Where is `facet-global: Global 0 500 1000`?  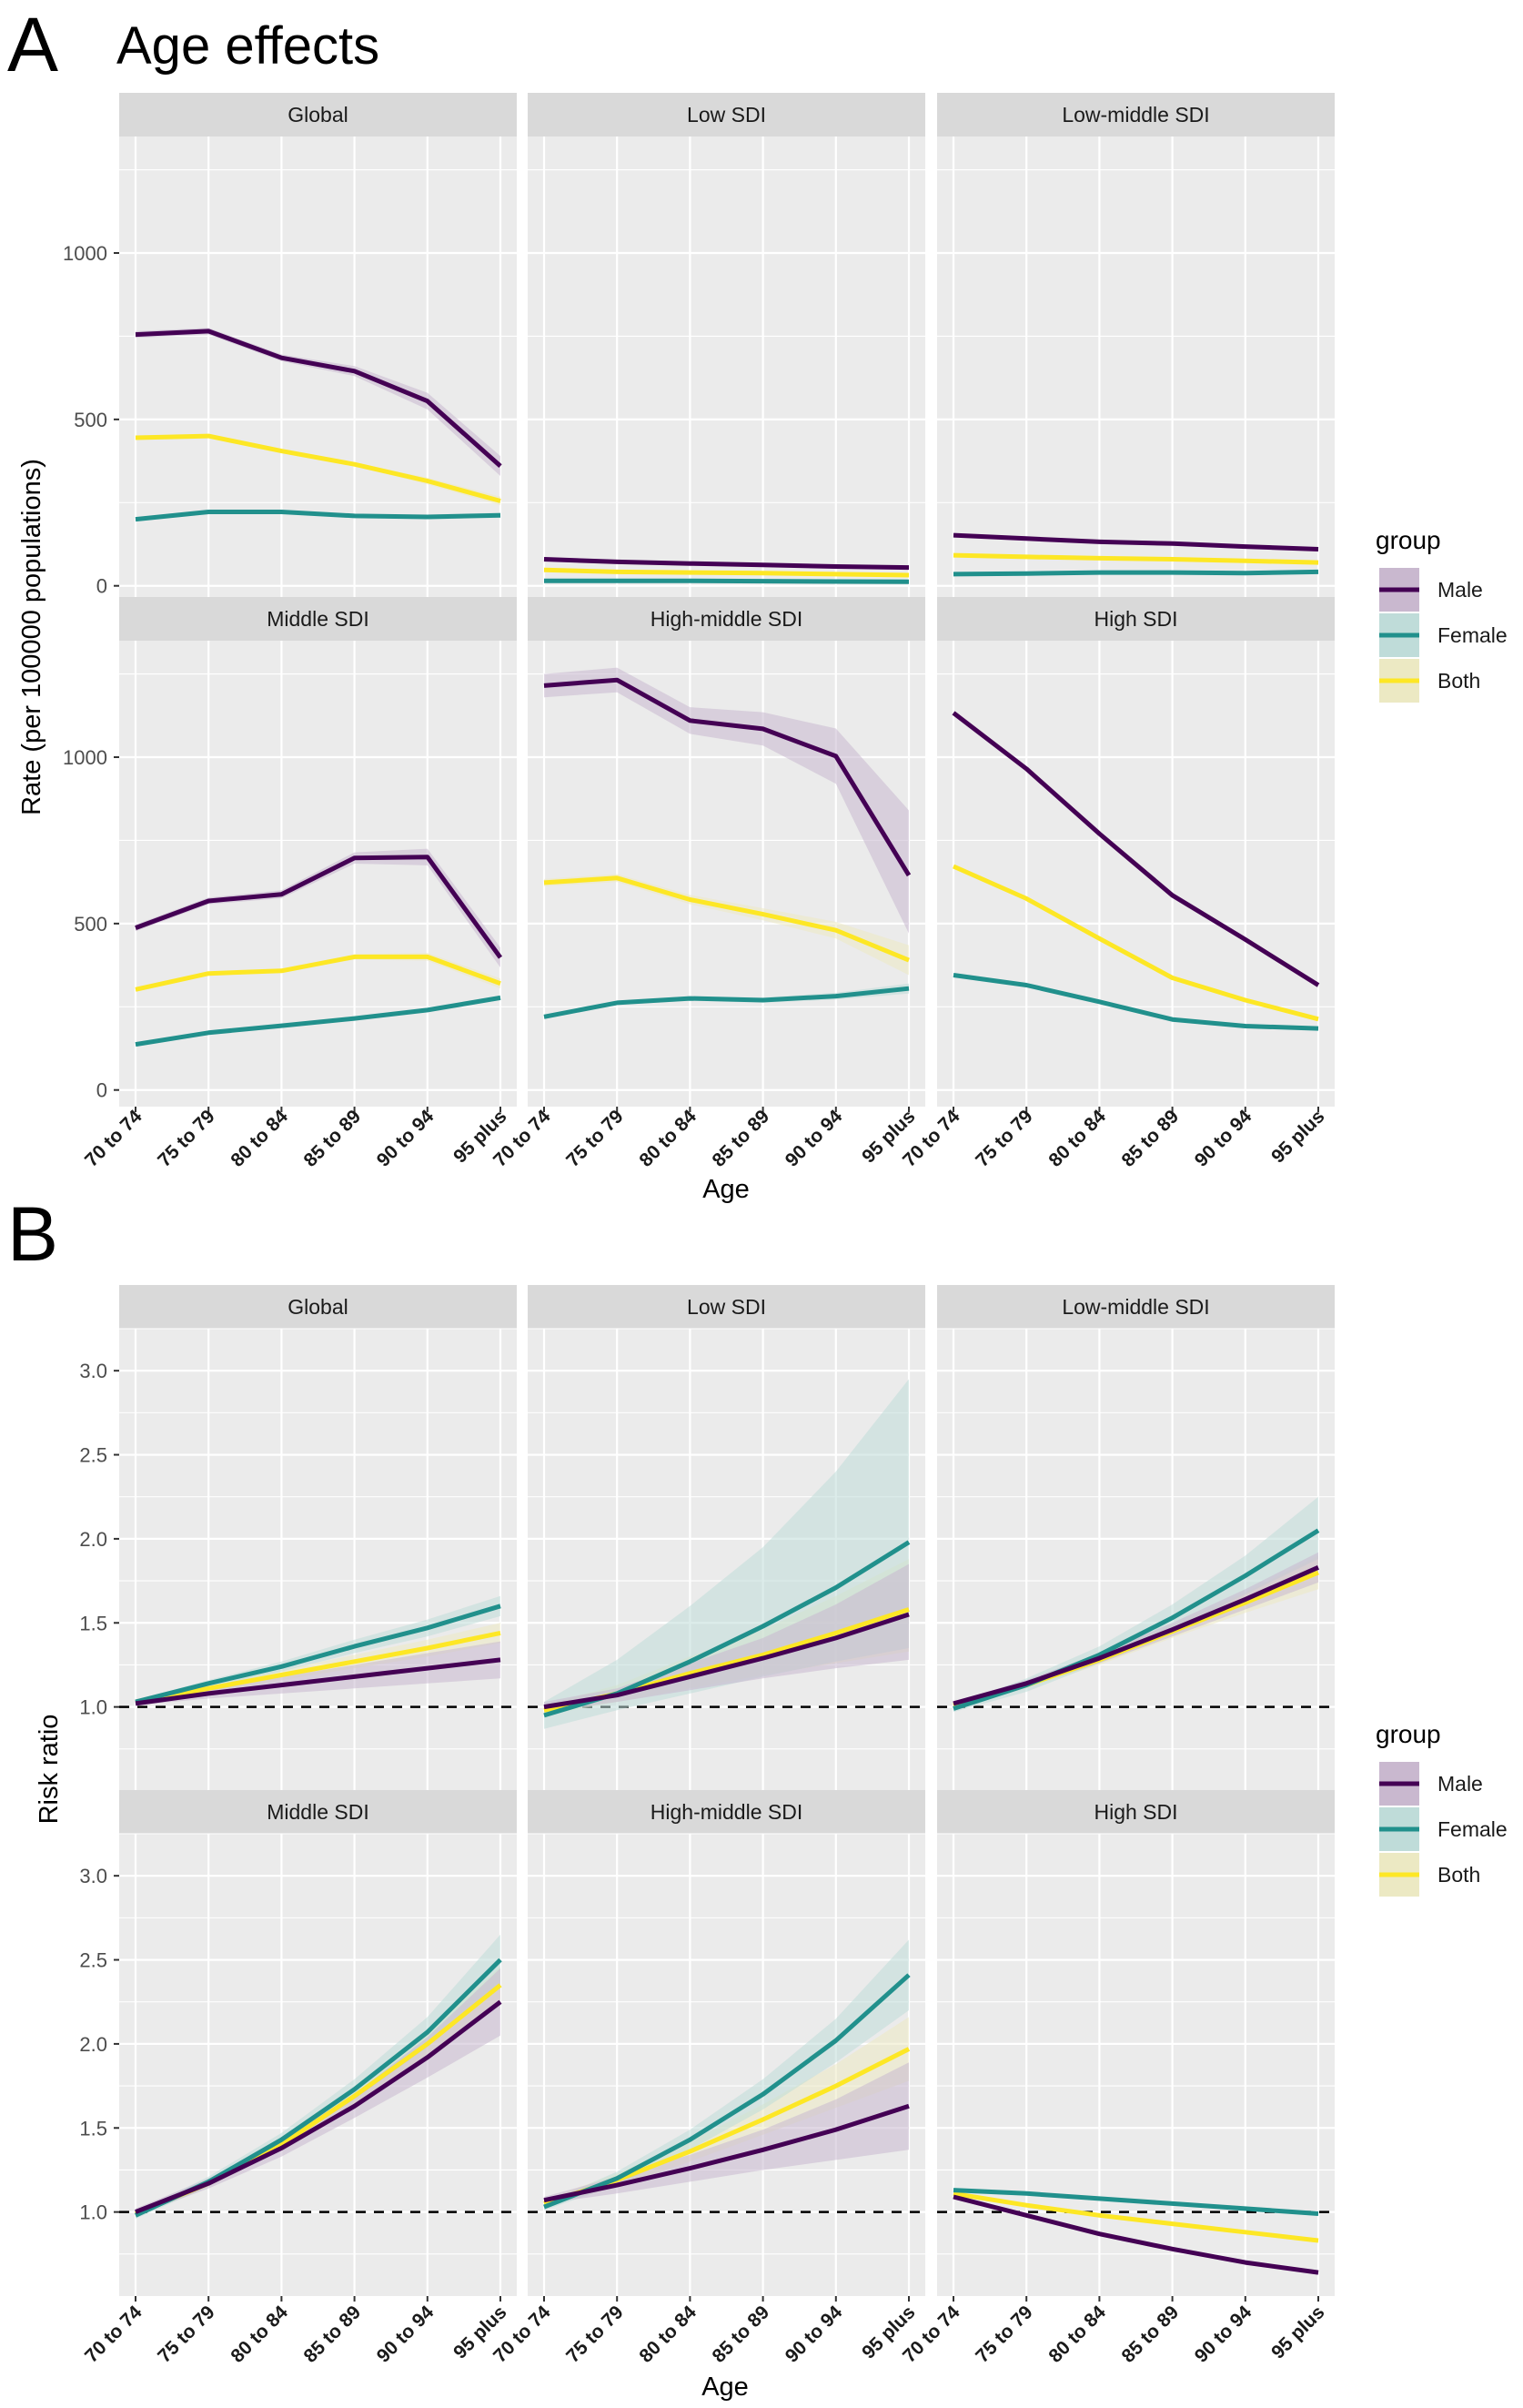 facet-global: Global 0 500 1000 is located at coordinates (290, 347).